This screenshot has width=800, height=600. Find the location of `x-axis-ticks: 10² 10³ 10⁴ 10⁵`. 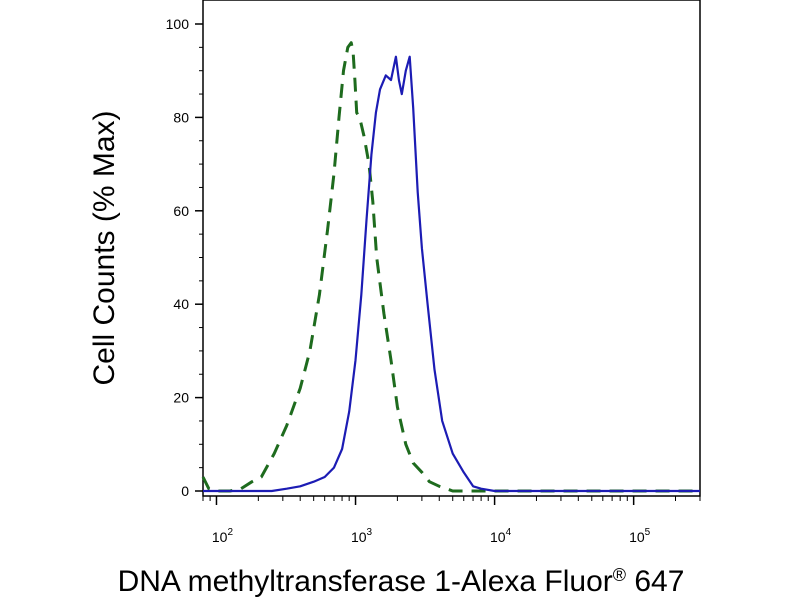

x-axis-ticks: 10² 10³ 10⁴ 10⁵ is located at coordinates (451, 520).